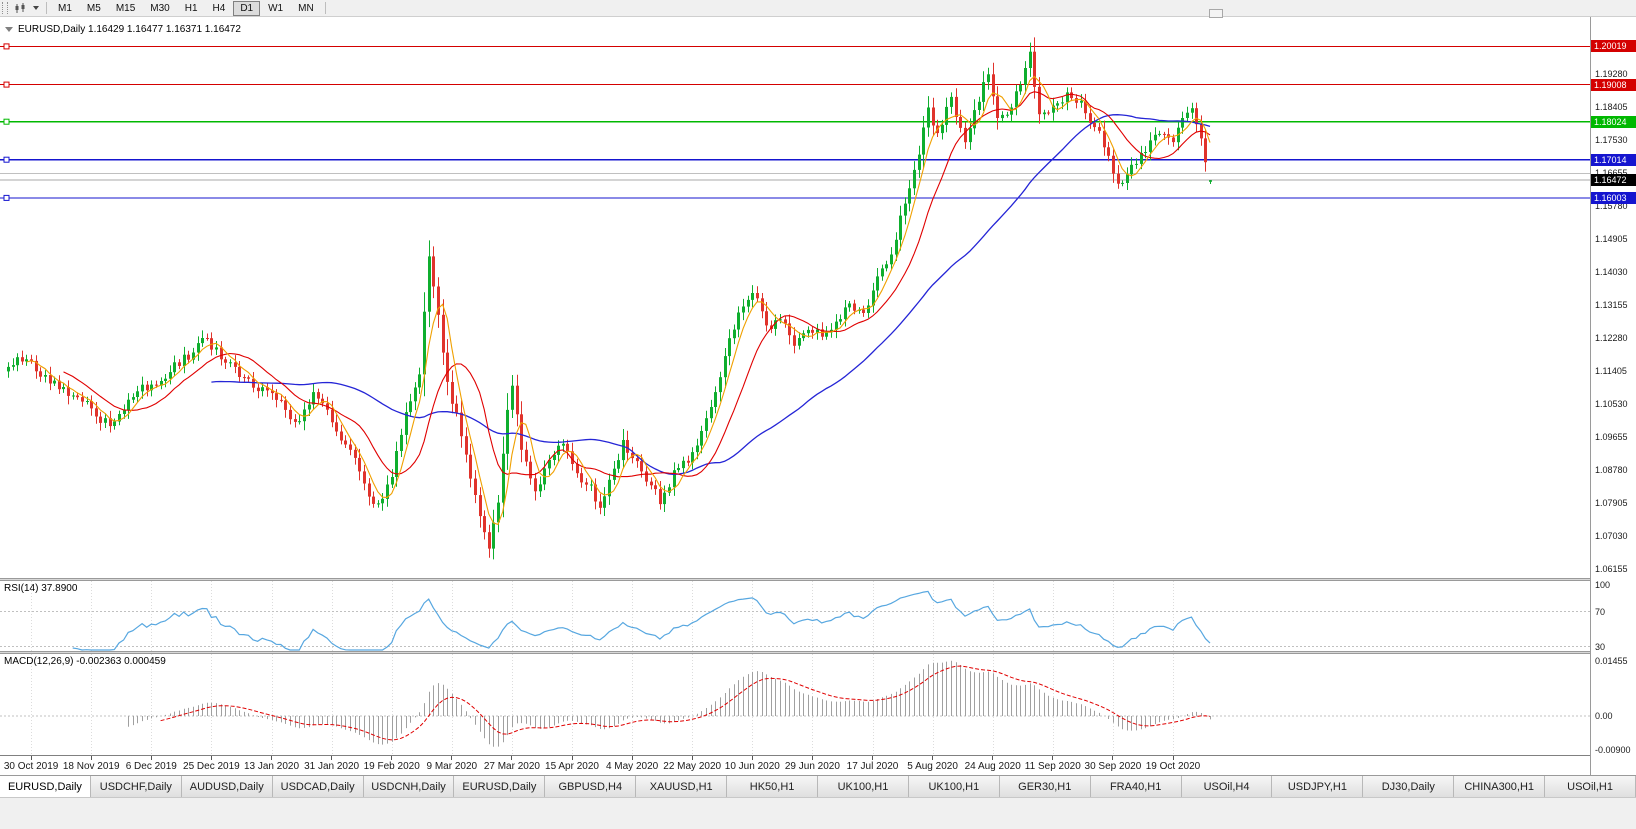  What do you see at coordinates (591, 786) in the screenshot?
I see `chart-tab-gbpusd-h4: GBPUSD,H4` at bounding box center [591, 786].